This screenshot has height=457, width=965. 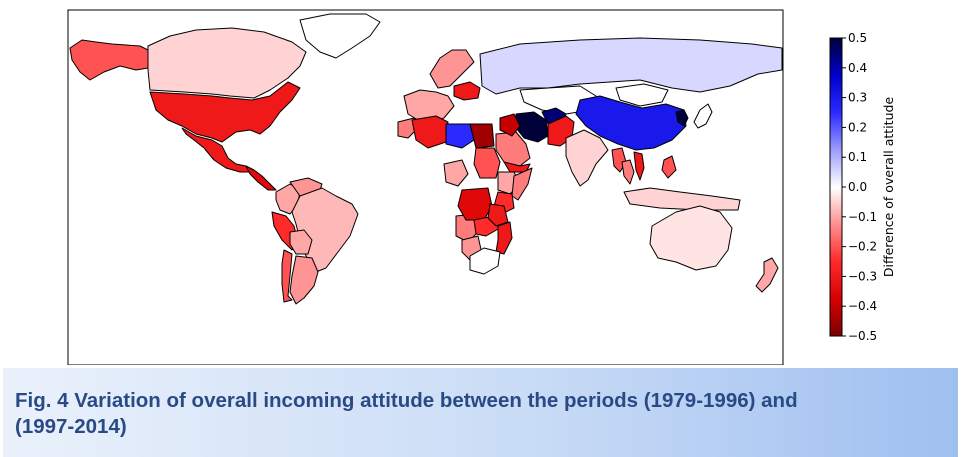 What do you see at coordinates (109, 60) in the screenshot?
I see `country-alaska` at bounding box center [109, 60].